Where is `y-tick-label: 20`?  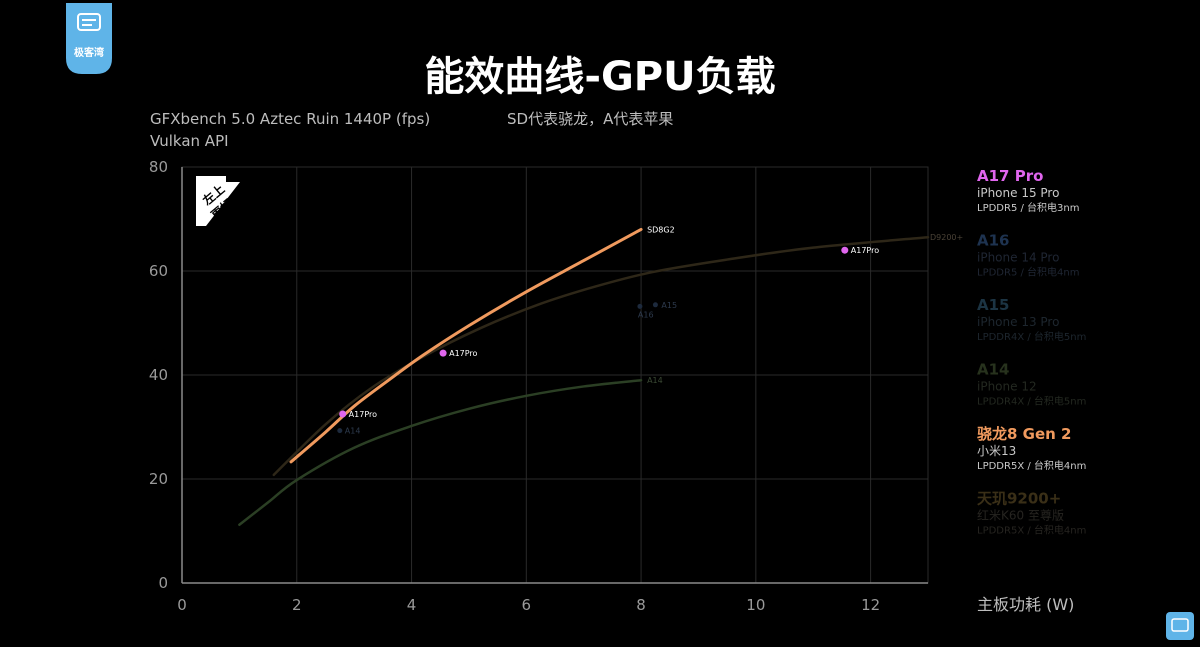
y-tick-label: 20 is located at coordinates (158, 479).